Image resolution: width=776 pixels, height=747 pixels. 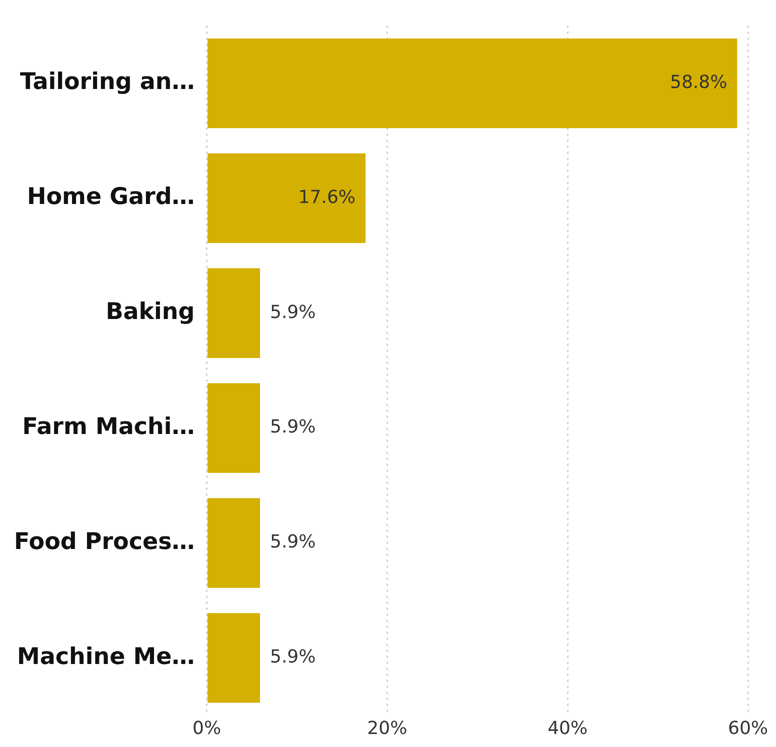 I want to click on data-label: 58.8%, so click(x=699, y=82).